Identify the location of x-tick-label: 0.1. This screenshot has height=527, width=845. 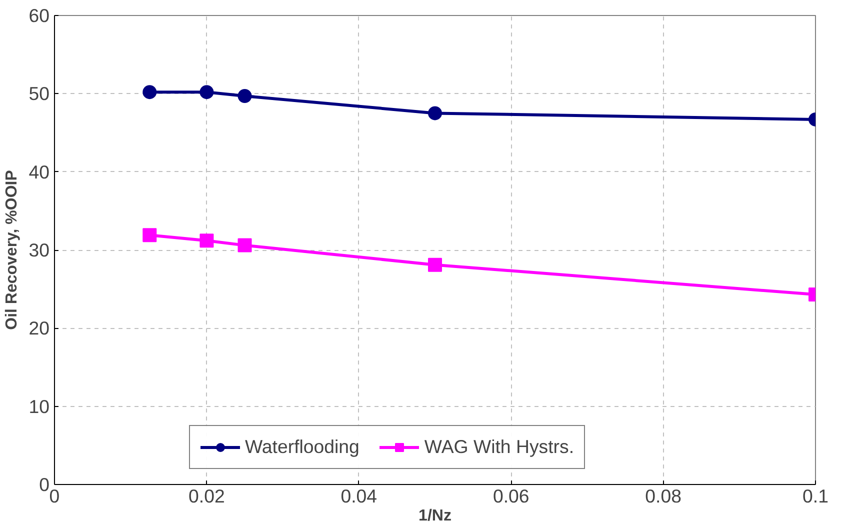
(815, 496).